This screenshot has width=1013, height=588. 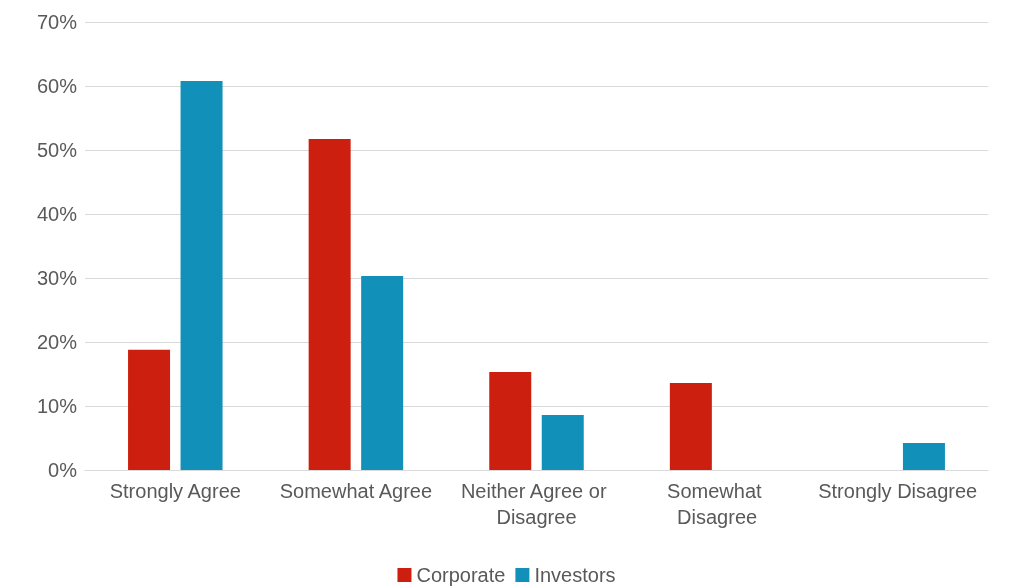 I want to click on y-tick-label: 60%, so click(x=57, y=86).